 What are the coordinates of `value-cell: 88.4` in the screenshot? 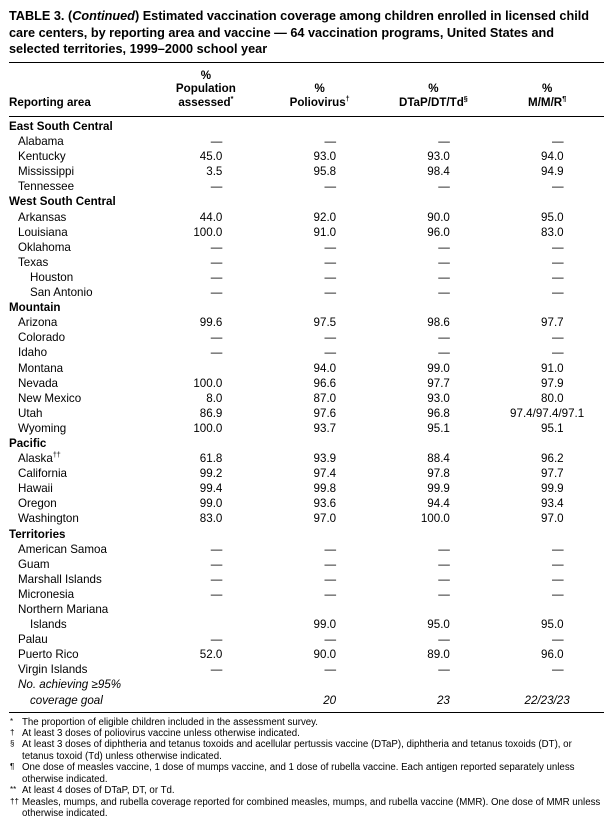 It's located at (438, 459).